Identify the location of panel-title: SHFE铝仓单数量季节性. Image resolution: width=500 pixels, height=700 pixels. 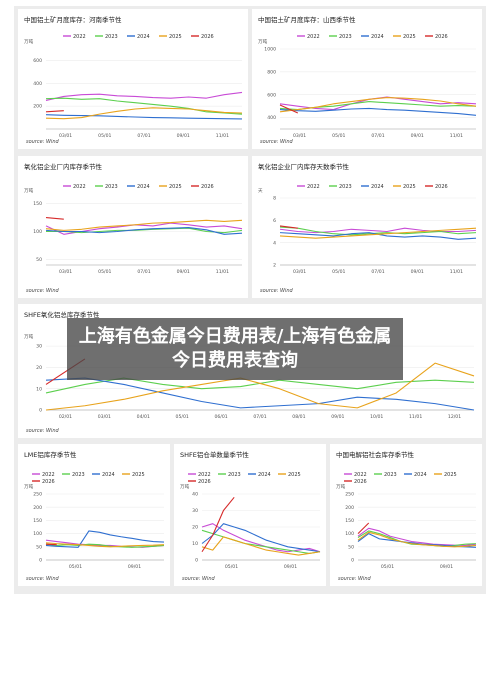
(214, 455).